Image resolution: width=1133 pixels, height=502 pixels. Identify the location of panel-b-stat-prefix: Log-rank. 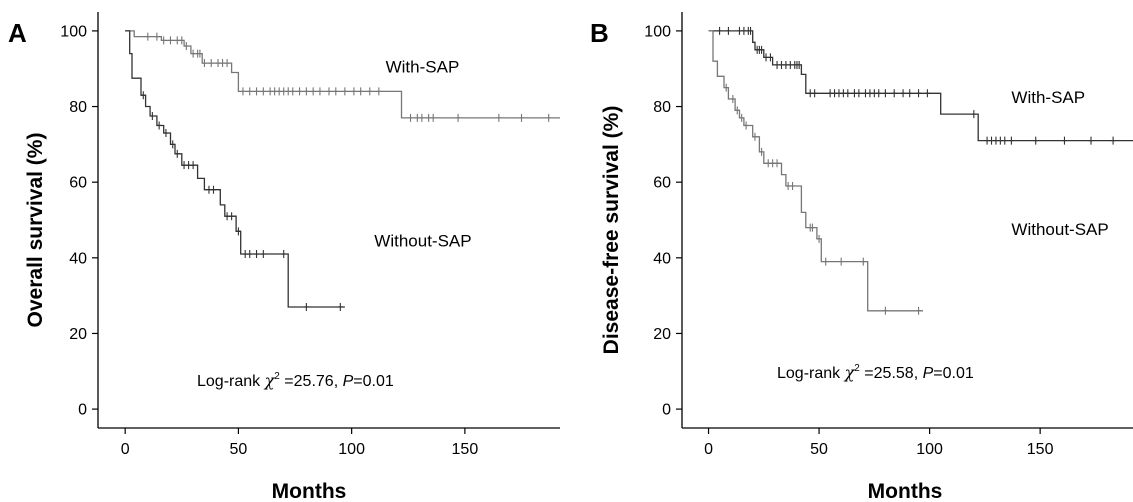
(811, 373).